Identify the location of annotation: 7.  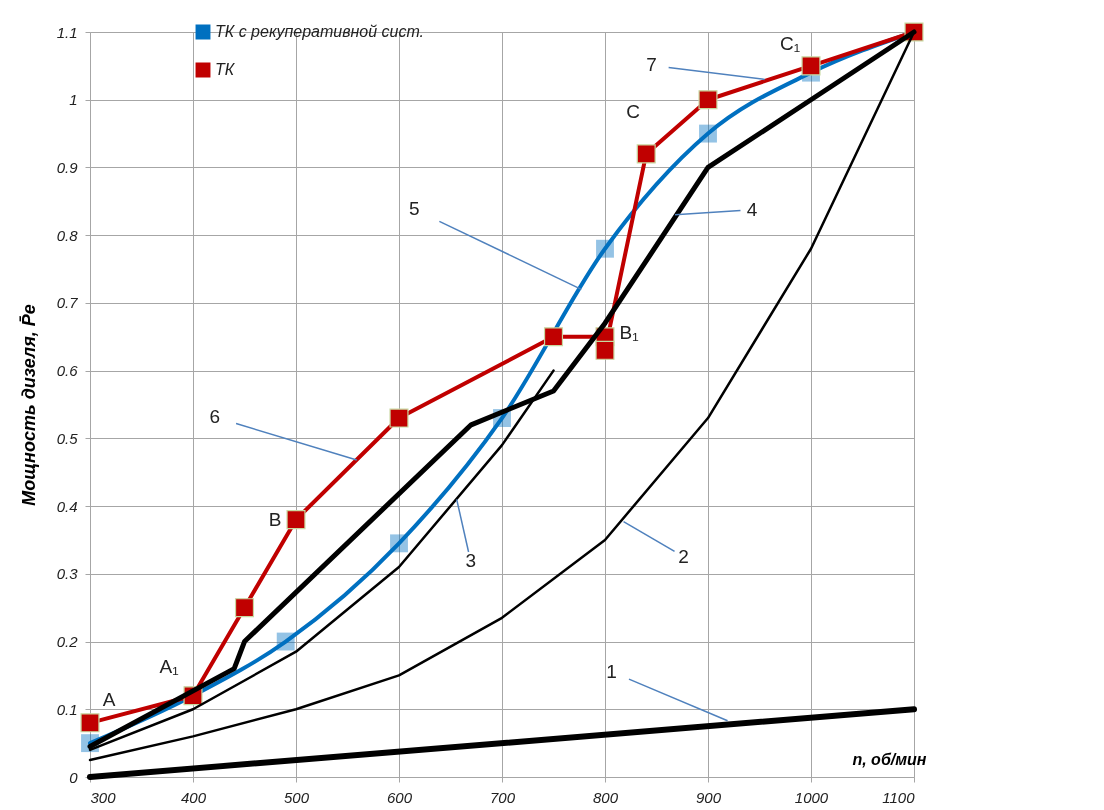
(651, 65).